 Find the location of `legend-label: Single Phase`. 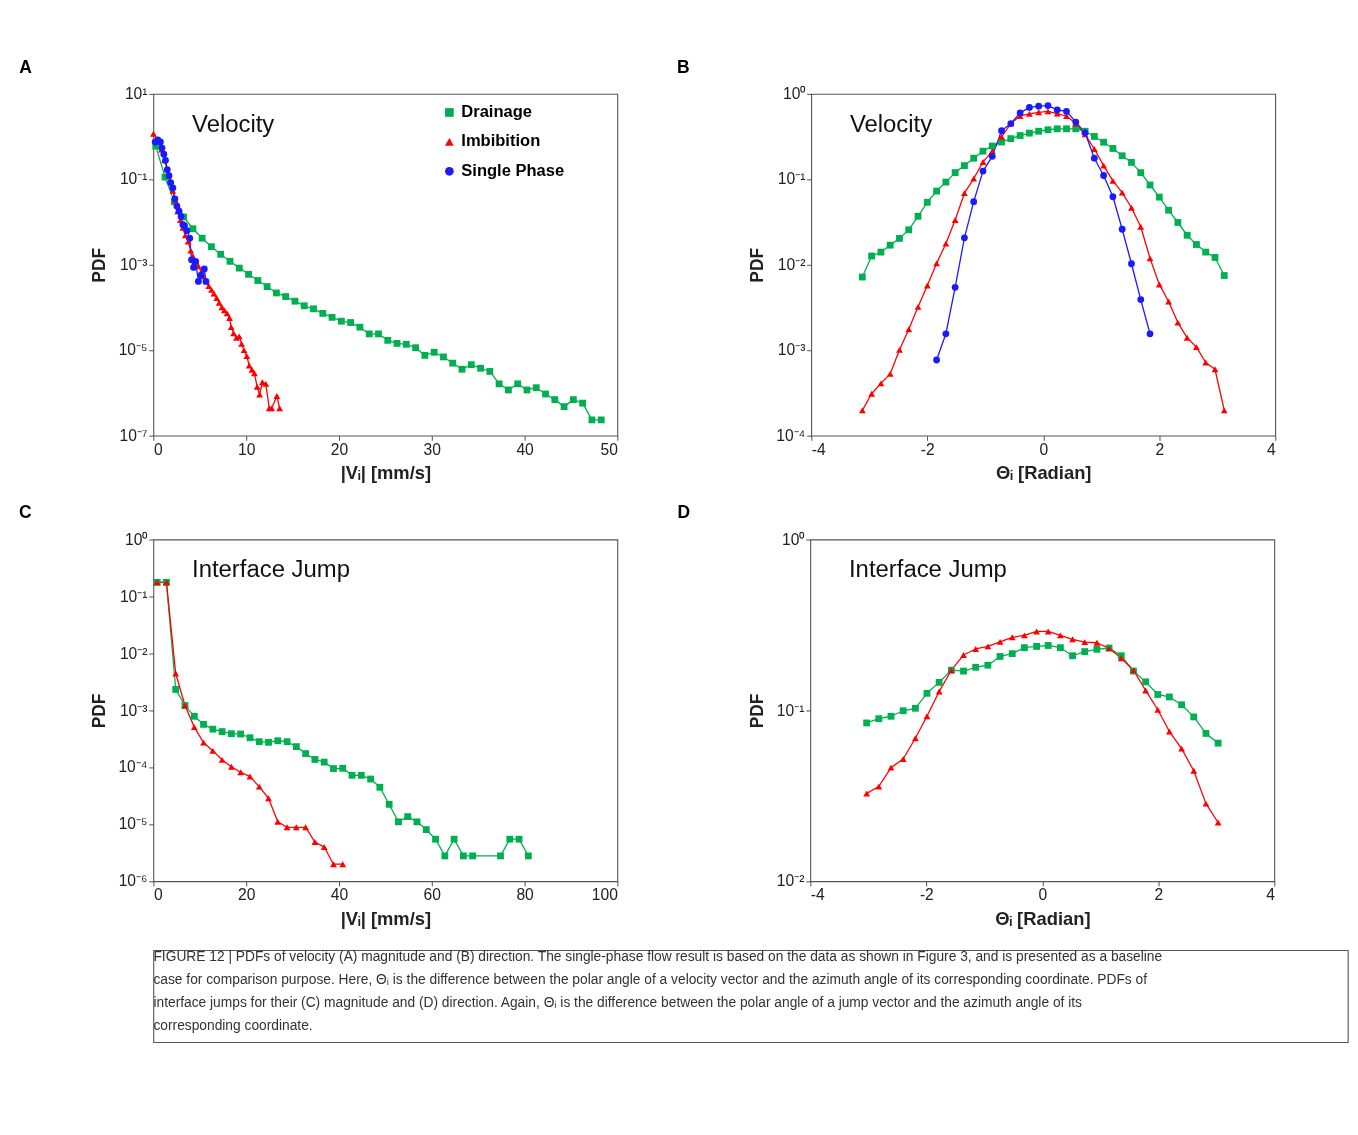

legend-label: Single Phase is located at coordinates (513, 170).